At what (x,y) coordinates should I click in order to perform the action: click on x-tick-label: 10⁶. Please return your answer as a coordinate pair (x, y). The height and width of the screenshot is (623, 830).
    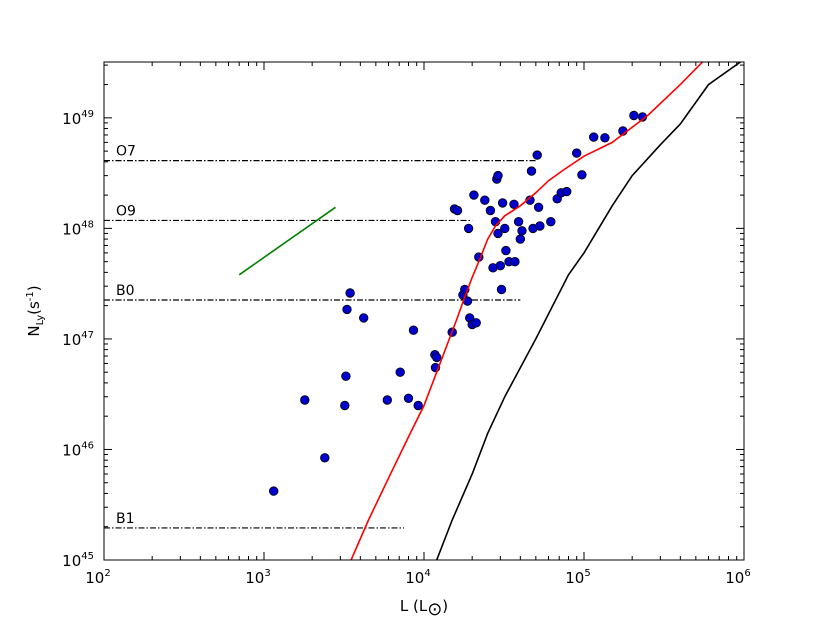
    Looking at the image, I should click on (737, 577).